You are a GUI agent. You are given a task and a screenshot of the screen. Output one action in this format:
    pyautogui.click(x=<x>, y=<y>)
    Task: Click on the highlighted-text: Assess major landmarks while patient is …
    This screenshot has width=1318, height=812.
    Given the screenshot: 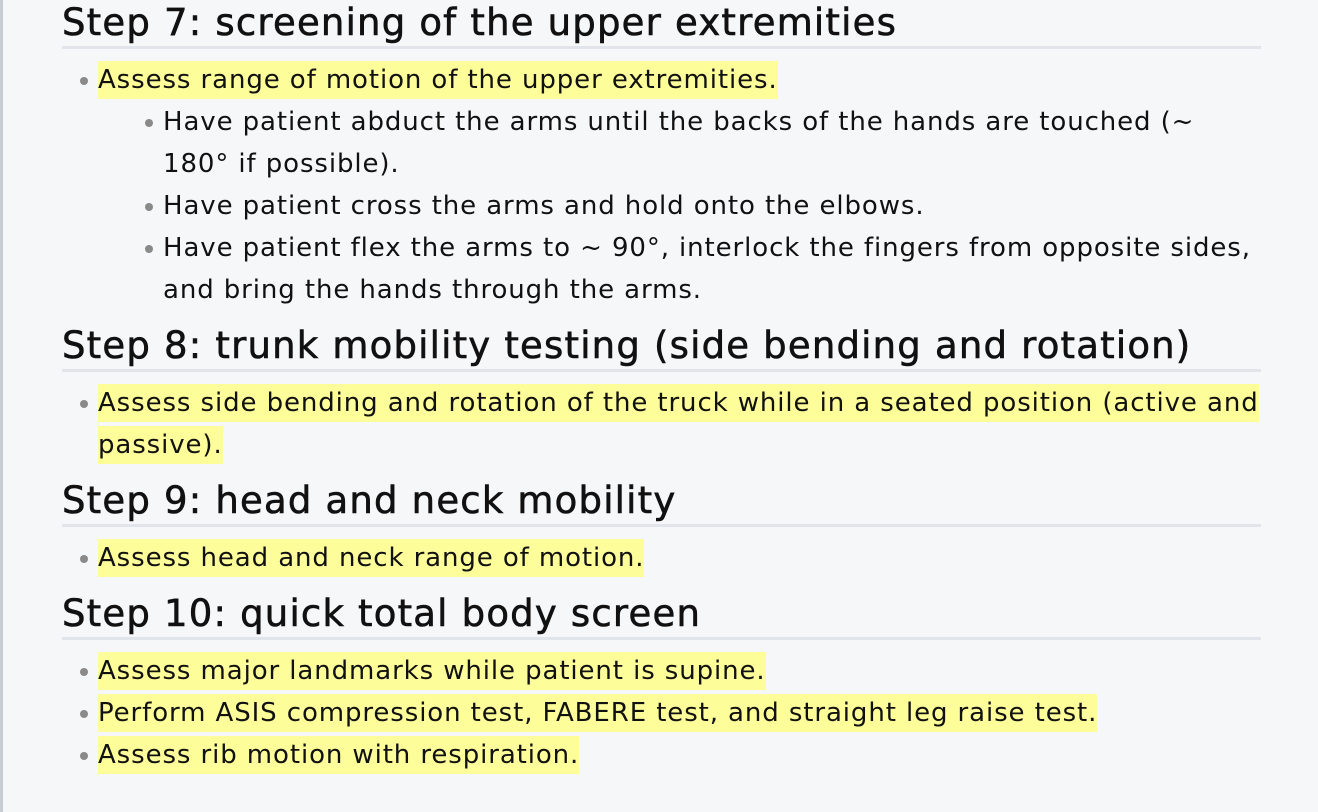 What is the action you would take?
    pyautogui.click(x=432, y=671)
    